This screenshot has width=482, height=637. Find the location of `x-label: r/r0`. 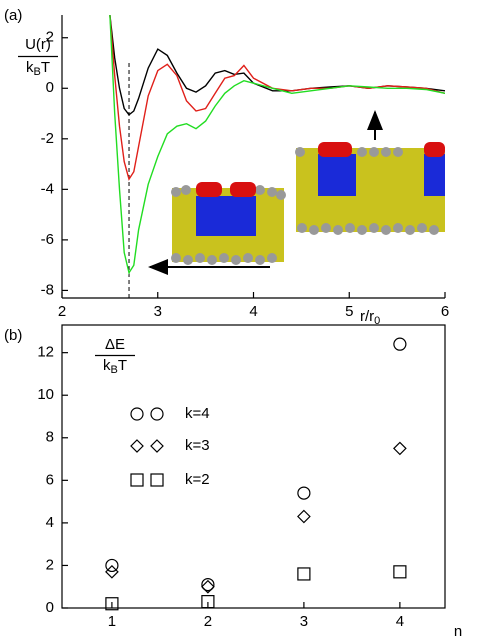

x-label: r/r0 is located at coordinates (370, 317).